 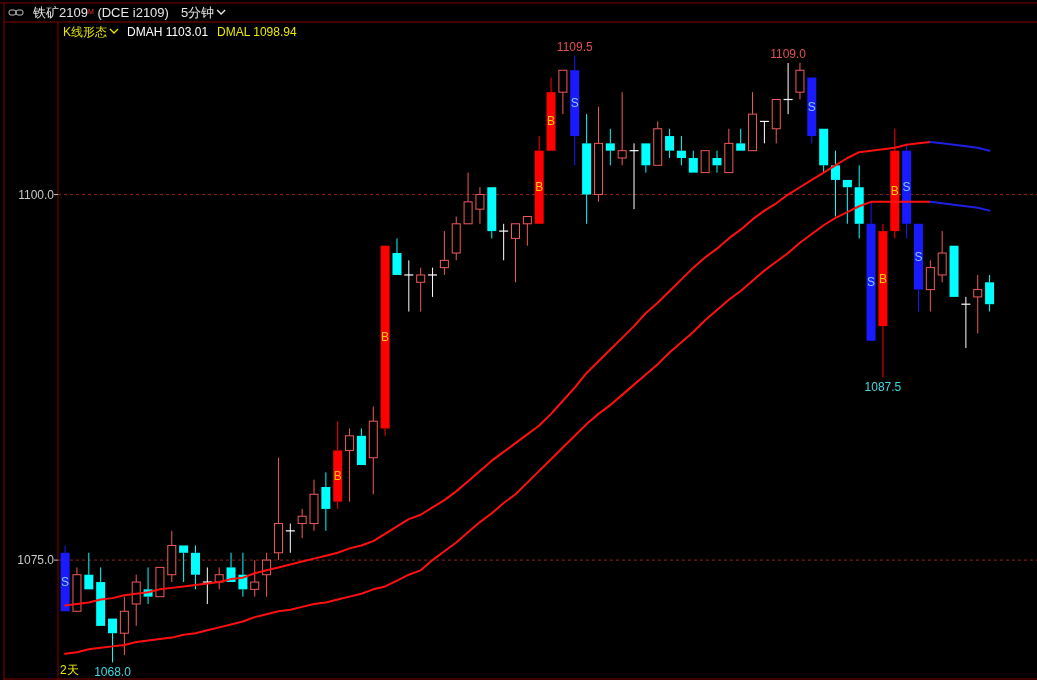 What do you see at coordinates (113, 672) in the screenshot?
I see `annotation: 1068.0` at bounding box center [113, 672].